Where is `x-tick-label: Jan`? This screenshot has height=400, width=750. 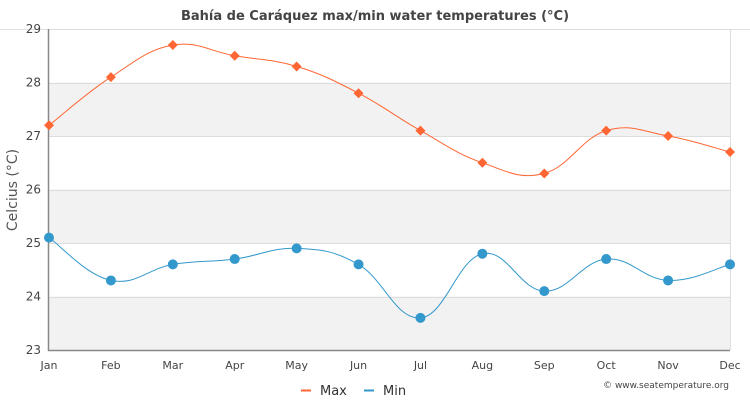 x-tick-label: Jan is located at coordinates (49, 365).